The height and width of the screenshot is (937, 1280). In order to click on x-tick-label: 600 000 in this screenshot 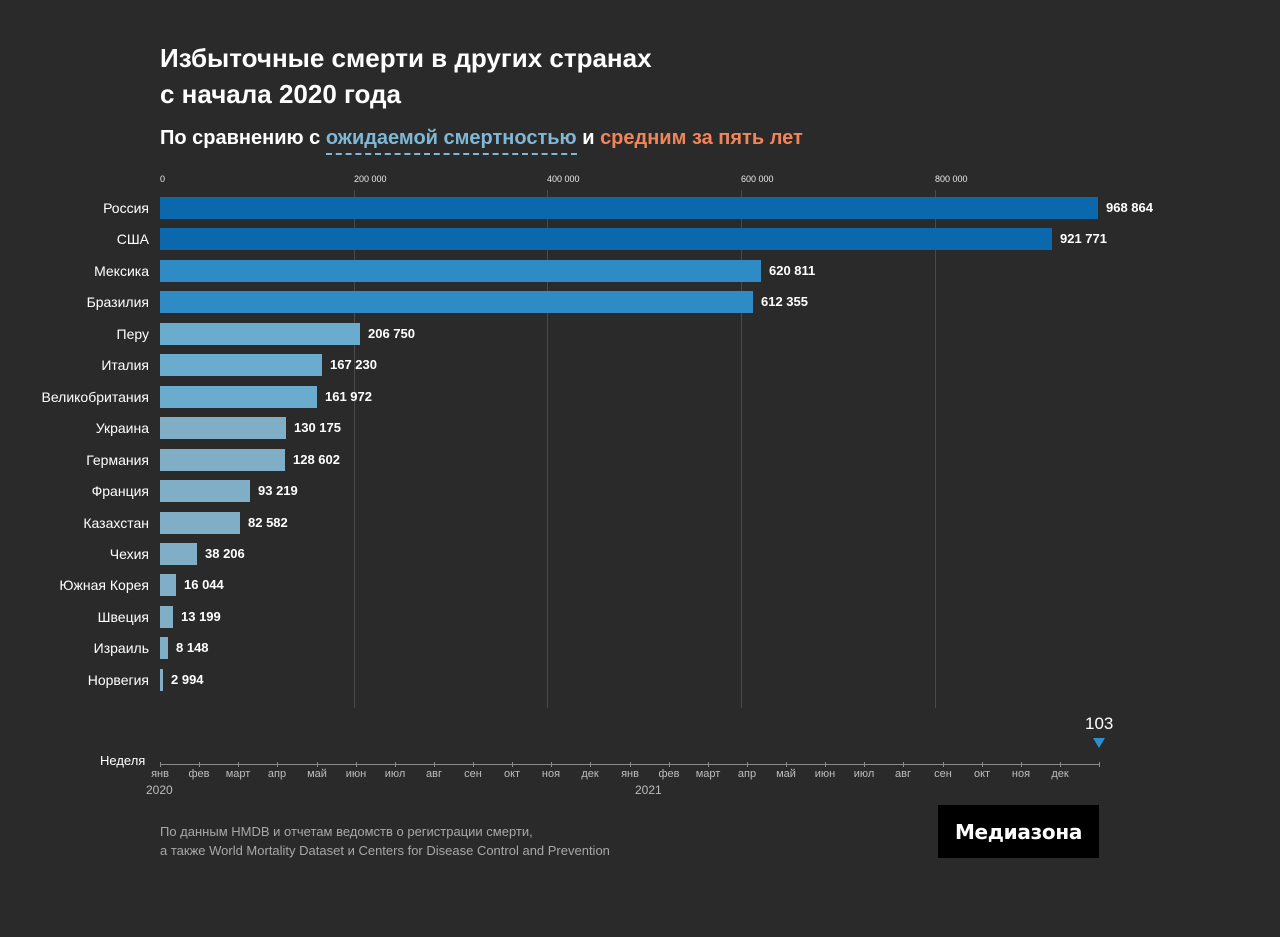, I will do `click(757, 179)`.